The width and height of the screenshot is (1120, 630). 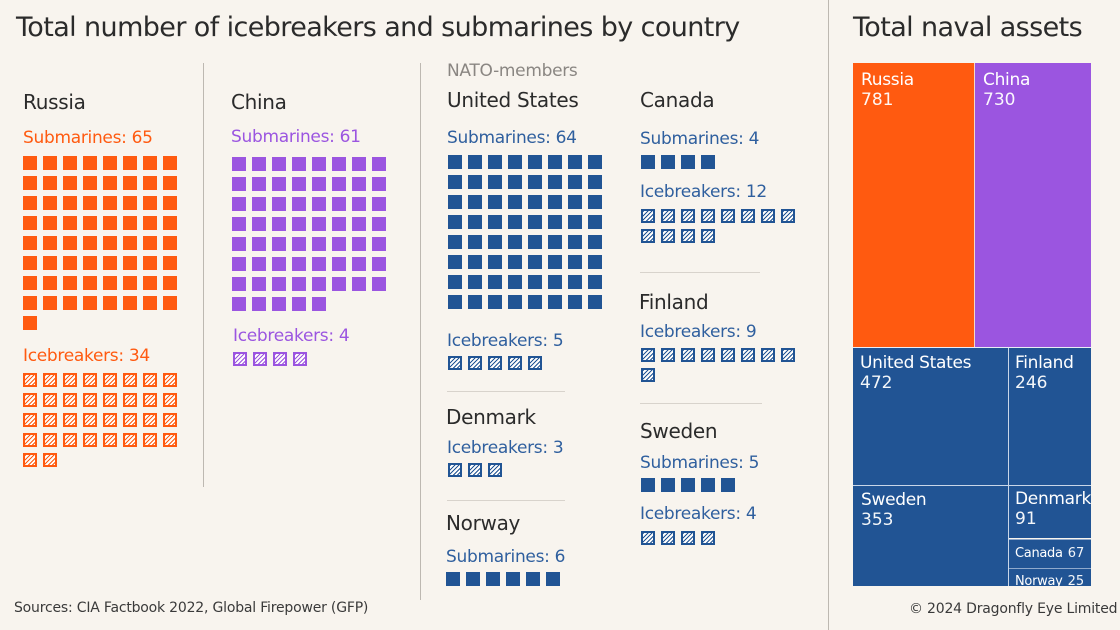 I want to click on waffle-denmark-icebreakers, so click(x=525, y=470).